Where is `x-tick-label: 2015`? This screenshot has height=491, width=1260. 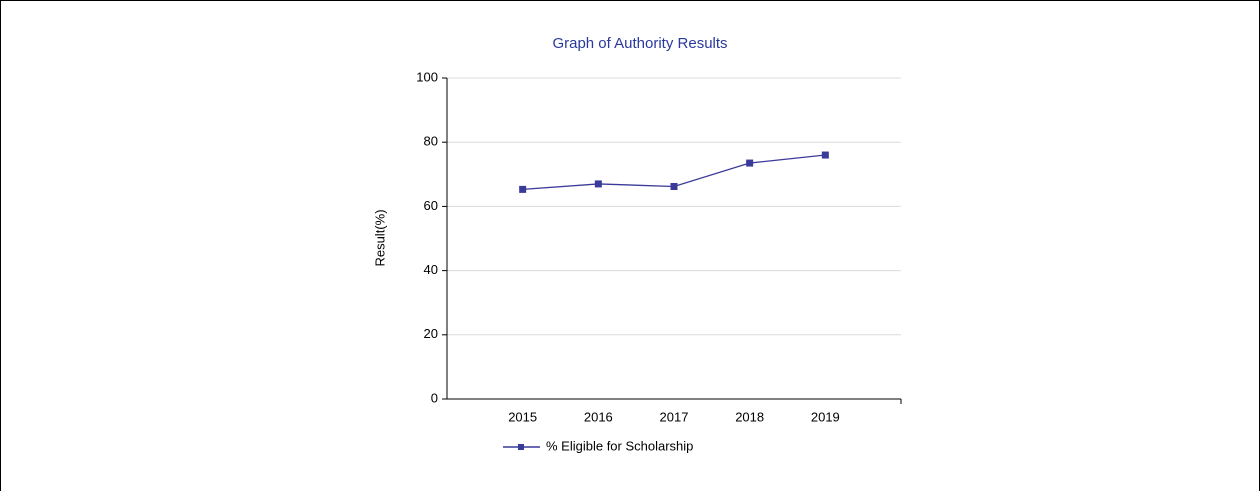
x-tick-label: 2015 is located at coordinates (522, 416).